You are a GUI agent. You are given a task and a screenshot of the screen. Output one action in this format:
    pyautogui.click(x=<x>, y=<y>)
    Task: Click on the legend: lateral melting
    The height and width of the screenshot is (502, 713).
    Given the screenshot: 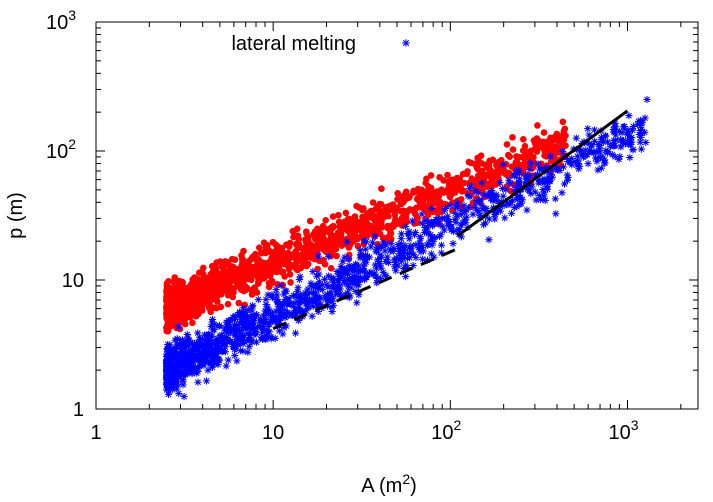 What is the action you would take?
    pyautogui.click(x=320, y=44)
    